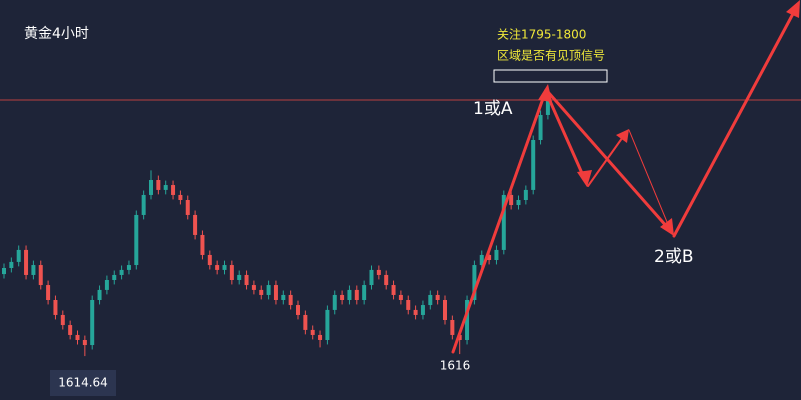  Describe the element at coordinates (455, 366) in the screenshot. I see `low-label: 1616` at that location.